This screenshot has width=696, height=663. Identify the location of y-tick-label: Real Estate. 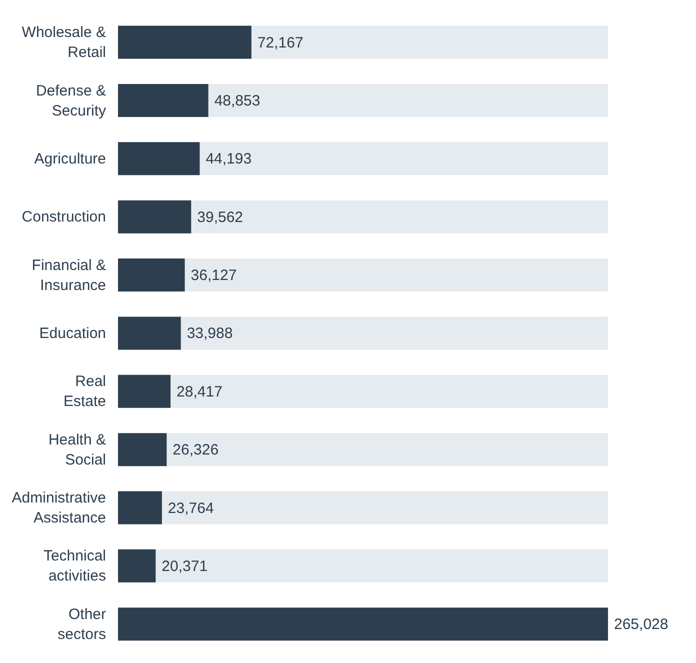
(84, 391).